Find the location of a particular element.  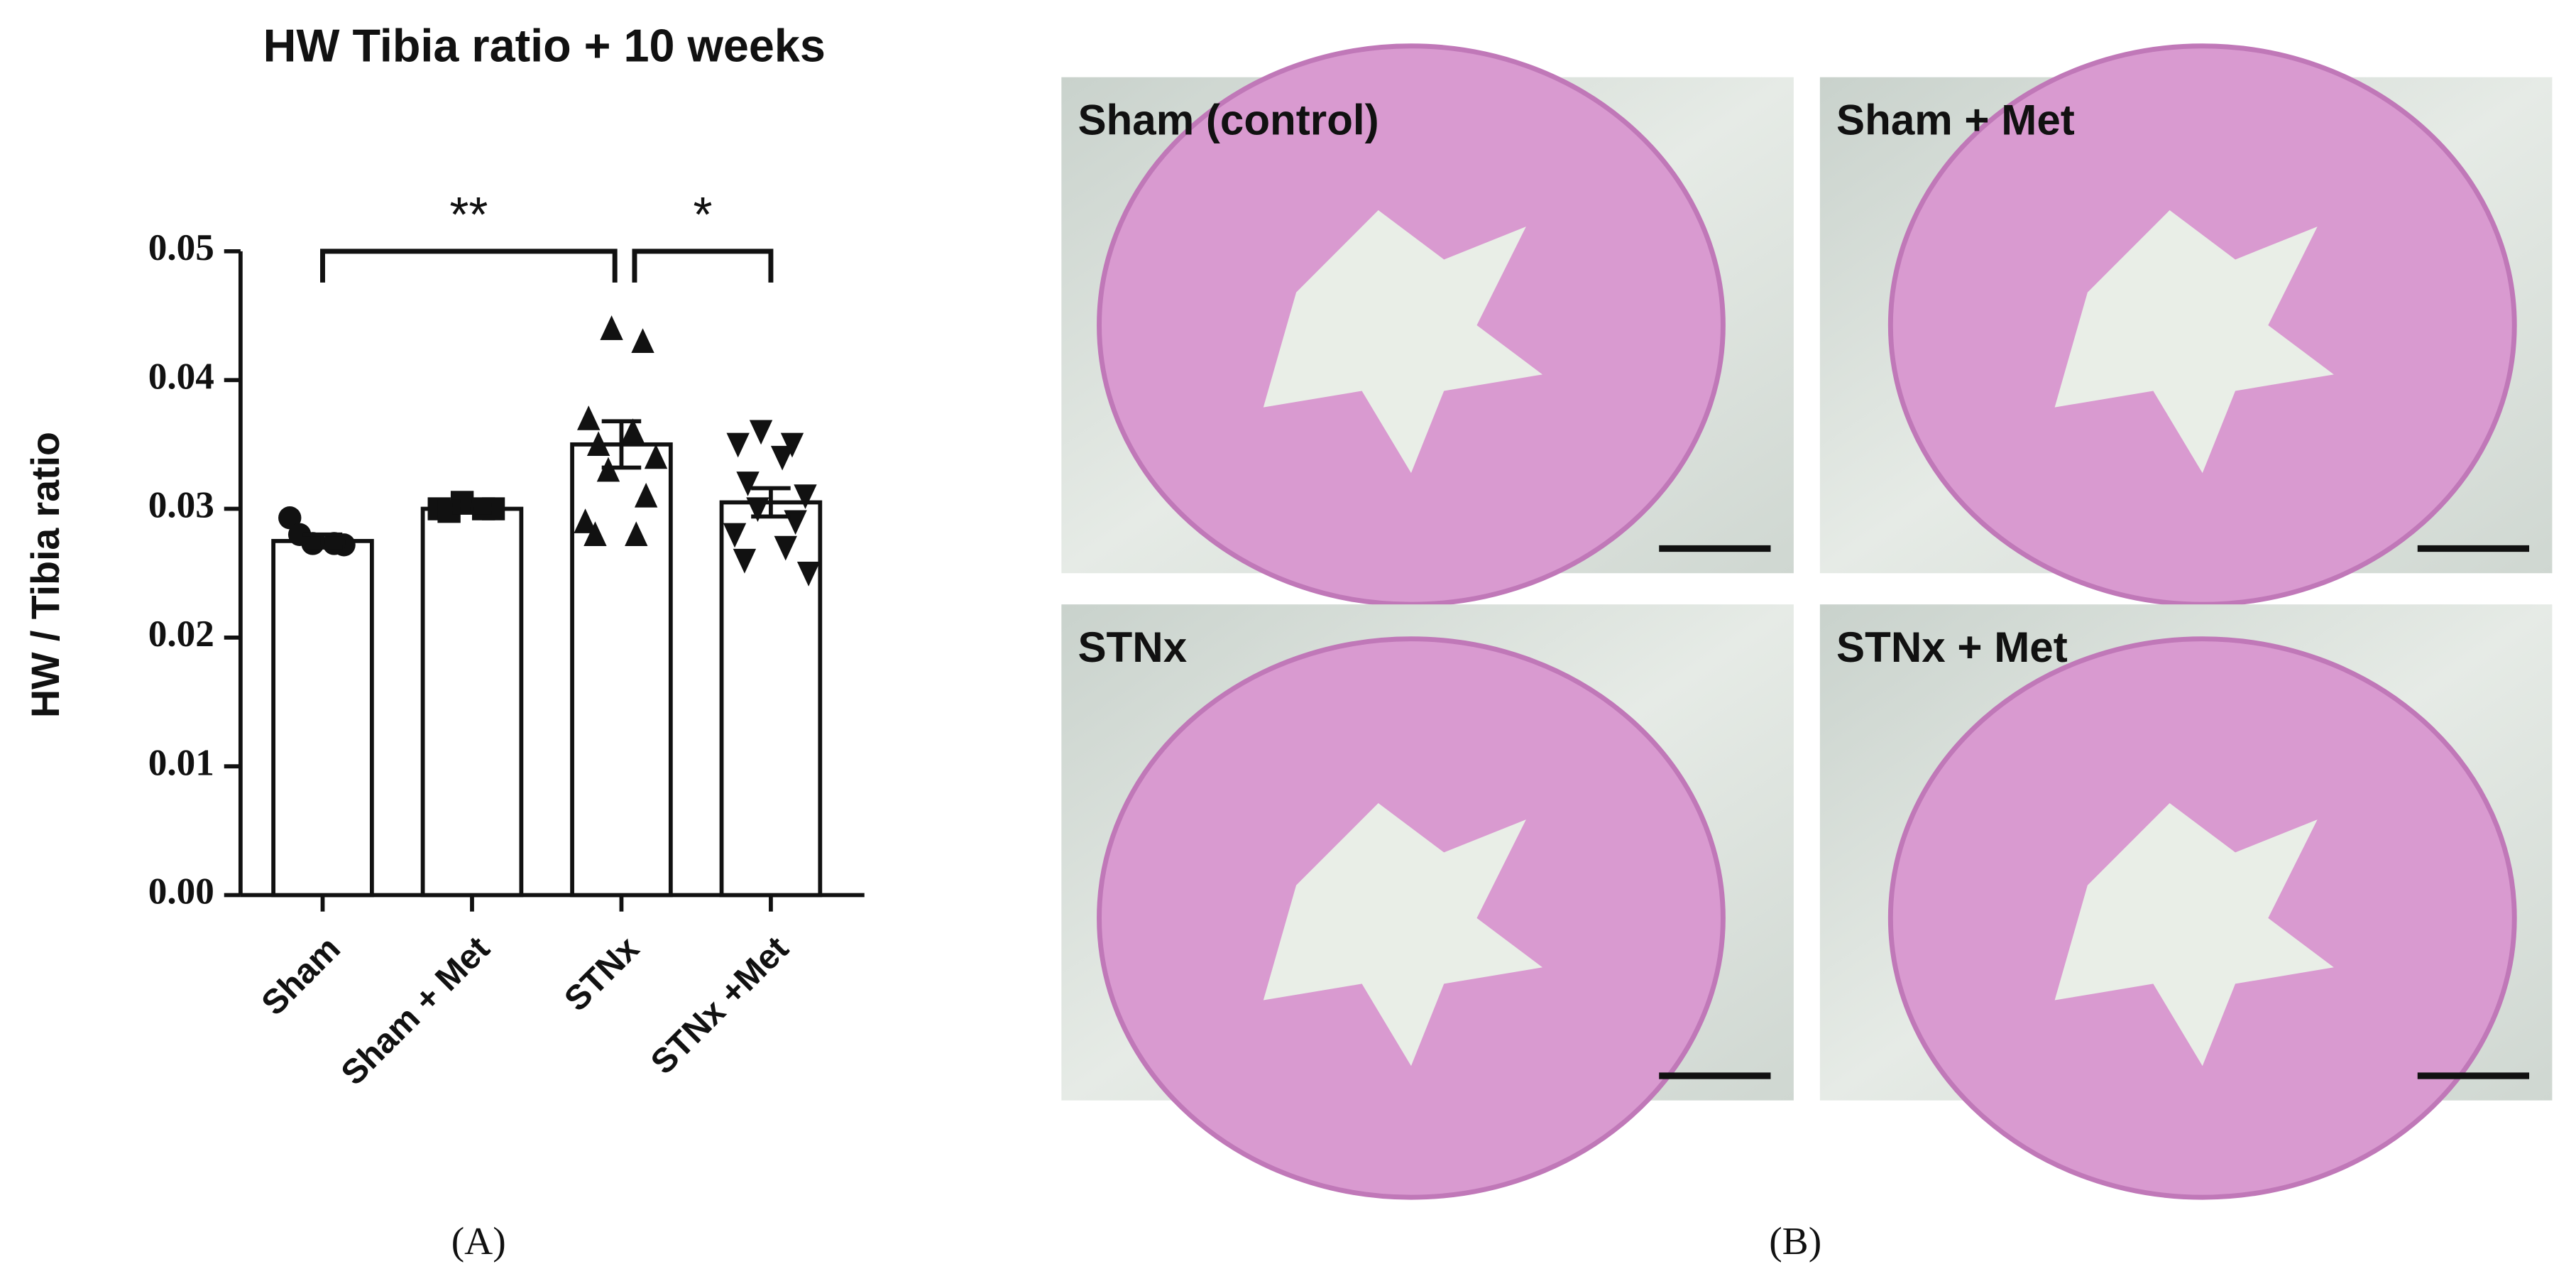

x-tick-label: Sham + Met is located at coordinates (416, 1011).